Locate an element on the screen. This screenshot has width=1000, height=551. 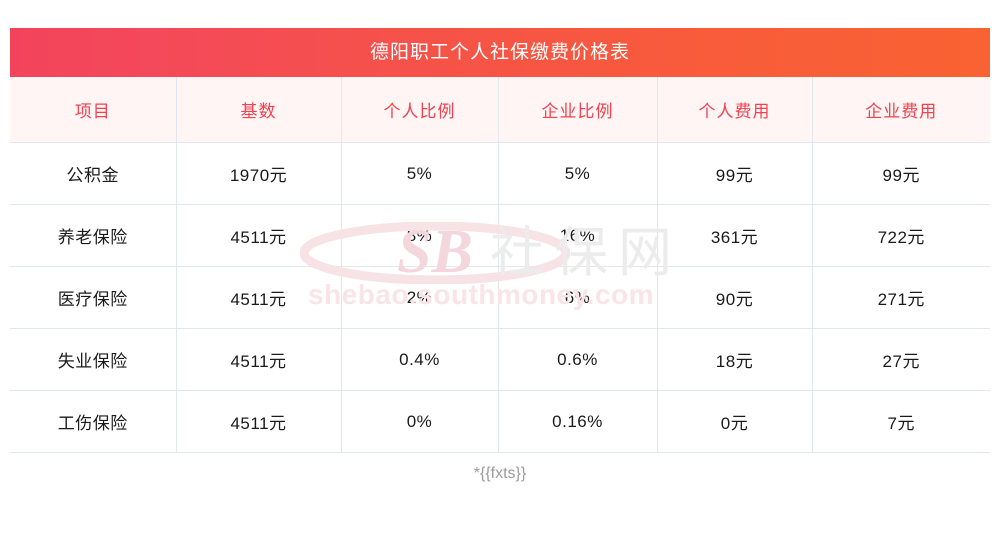
table-row: 失业保险 4511元 0.4% 0.6% 18元 27元 is located at coordinates (500, 359).